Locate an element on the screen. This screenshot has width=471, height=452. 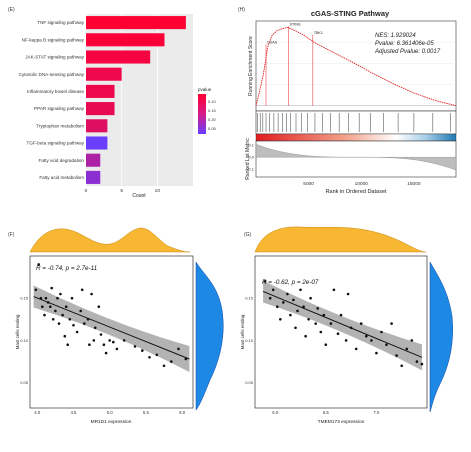
scatter-x-tick: 6.0 is located at coordinates (182, 412).